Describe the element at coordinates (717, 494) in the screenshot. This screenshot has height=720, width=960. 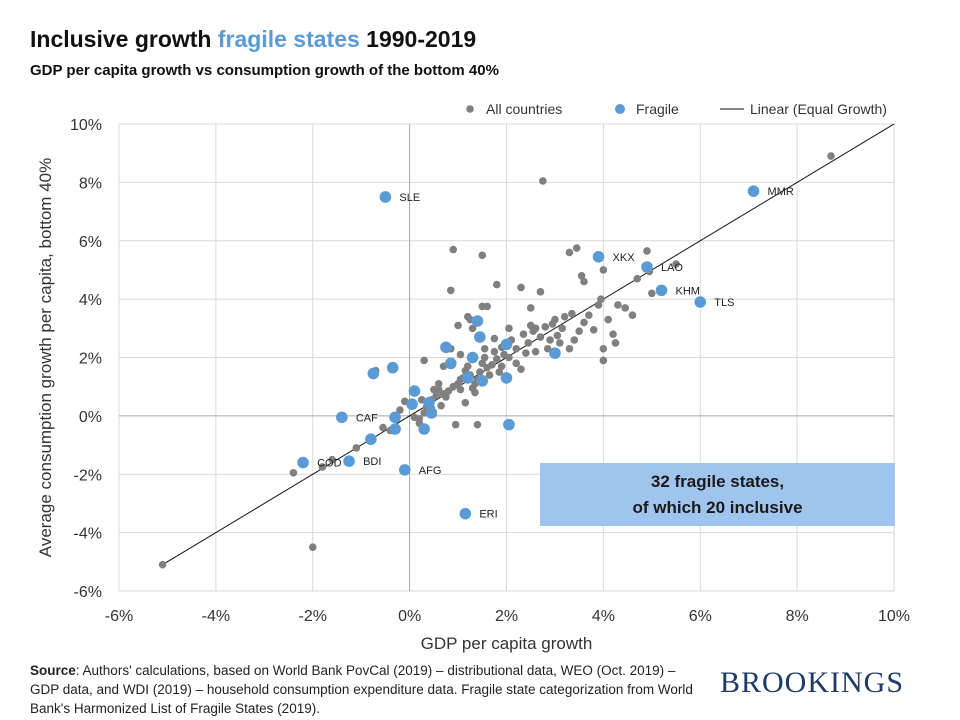
I see `callout-box: 32 fragile states, of which 20 inclusive` at that location.